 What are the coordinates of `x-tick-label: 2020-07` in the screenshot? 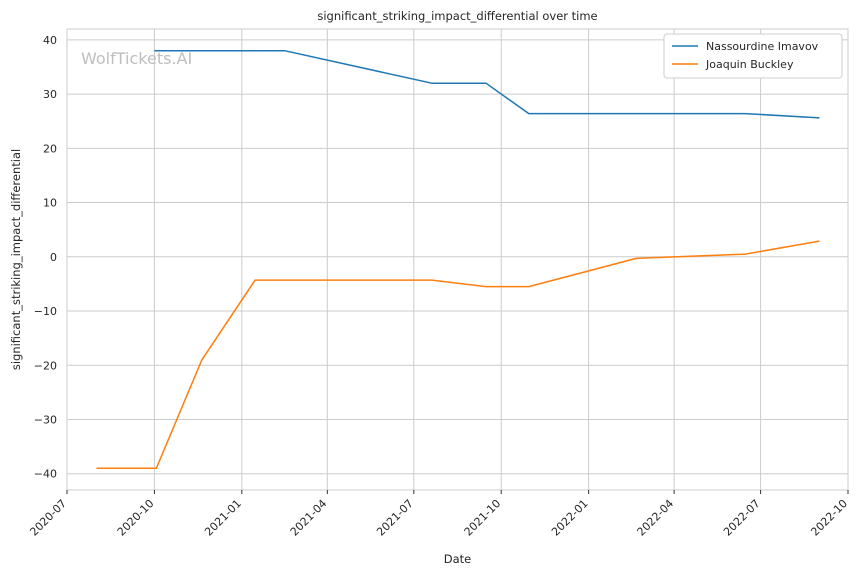 It's located at (48, 518).